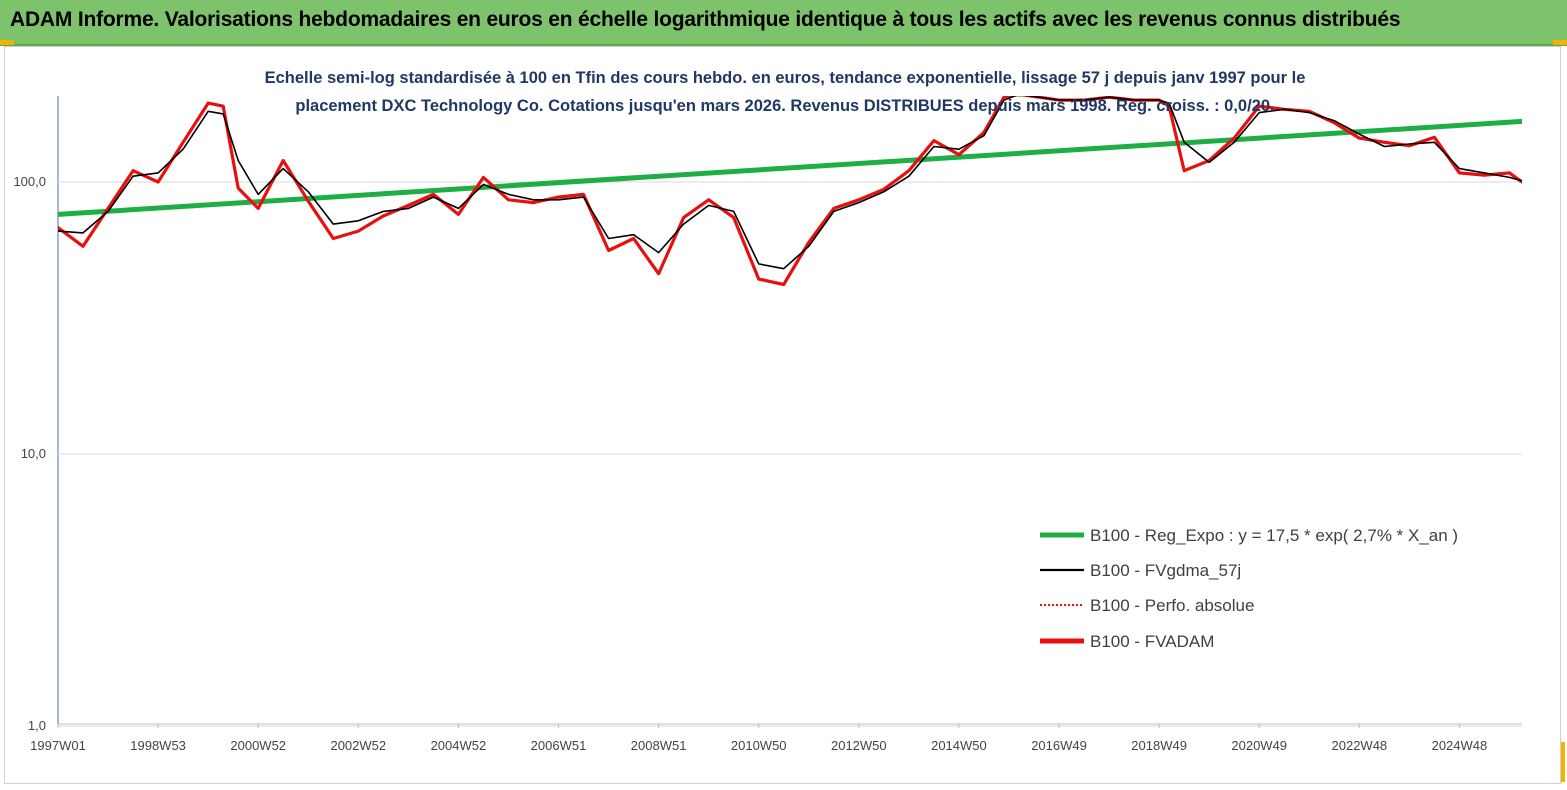 The image size is (1567, 790). I want to click on x-tick-label: 2020W49, so click(1259, 745).